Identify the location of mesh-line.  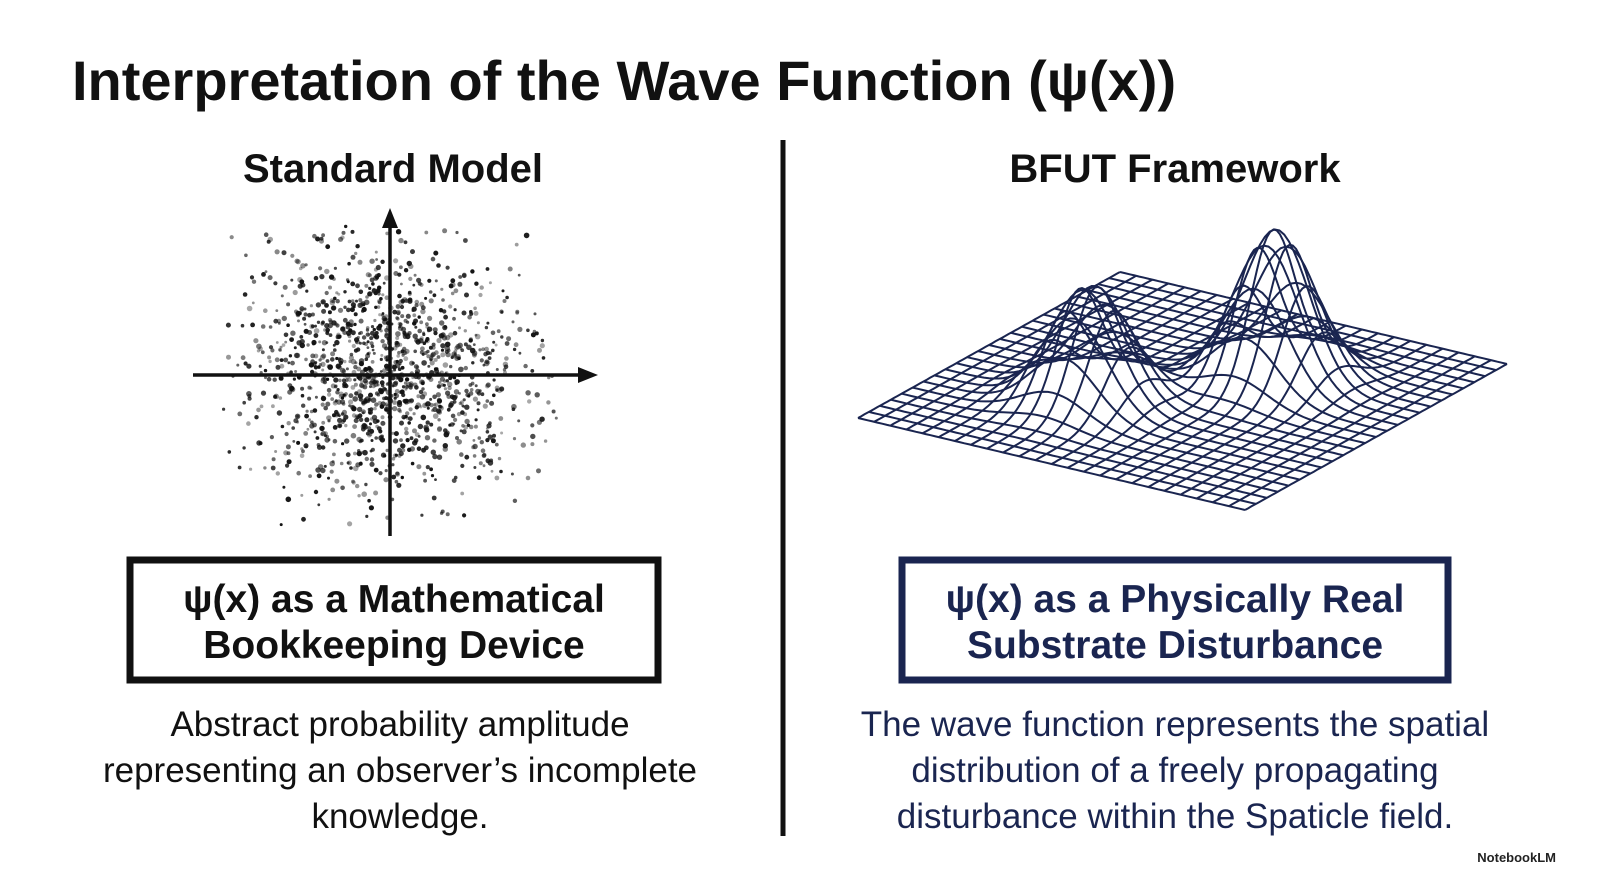
(1344, 429).